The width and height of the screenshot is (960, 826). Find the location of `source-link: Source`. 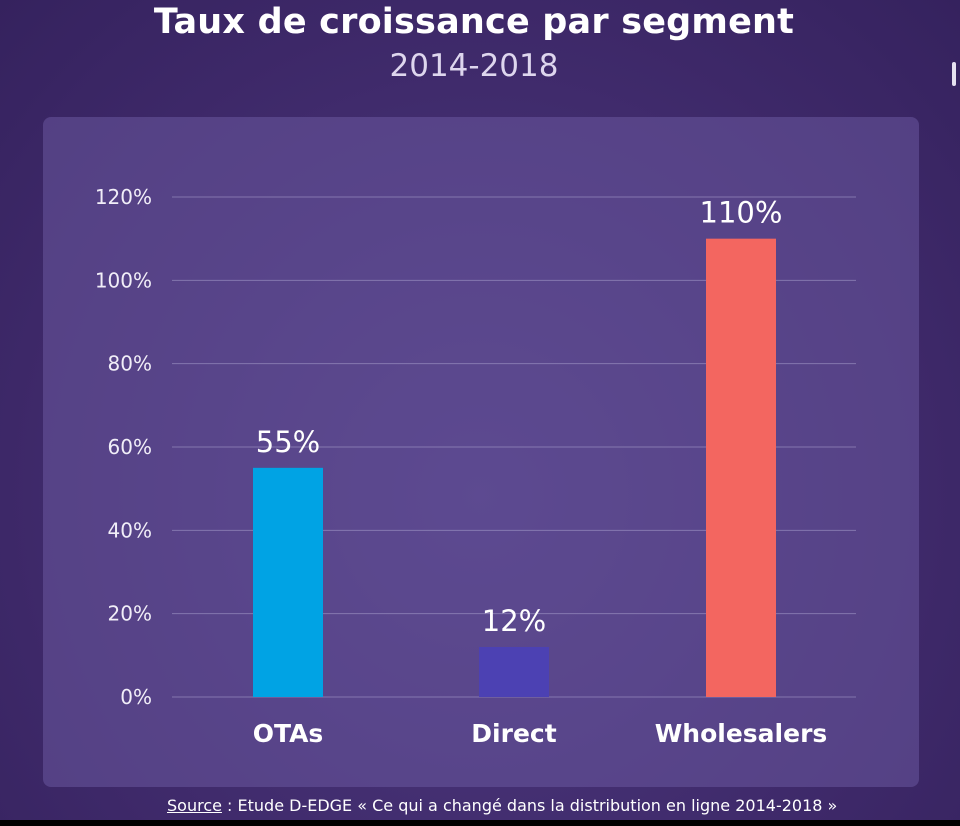

source-link: Source is located at coordinates (194, 805).